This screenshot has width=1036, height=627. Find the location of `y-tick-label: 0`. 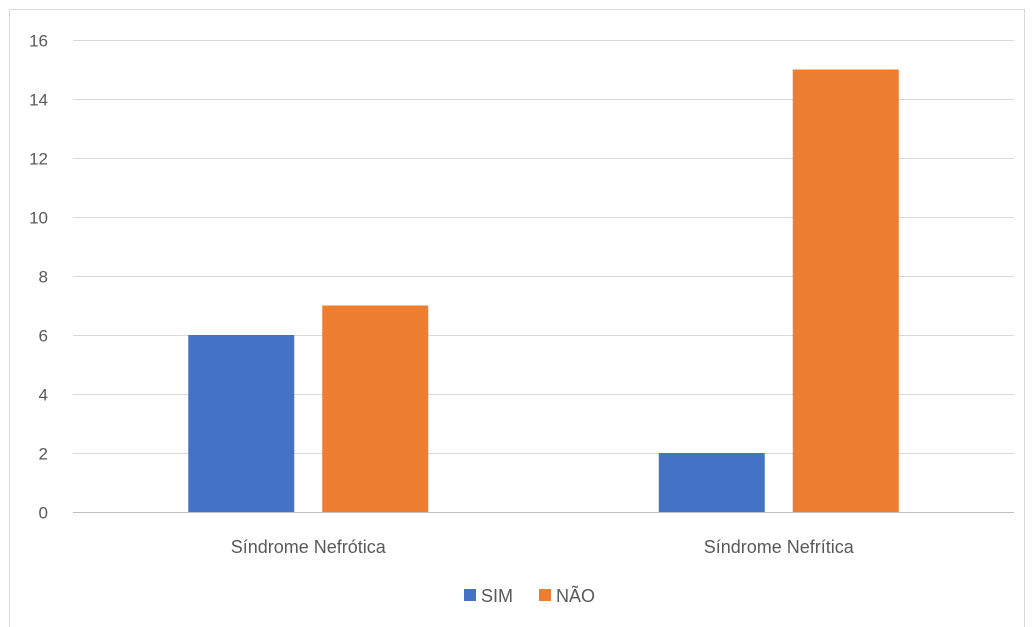

y-tick-label: 0 is located at coordinates (43, 513).